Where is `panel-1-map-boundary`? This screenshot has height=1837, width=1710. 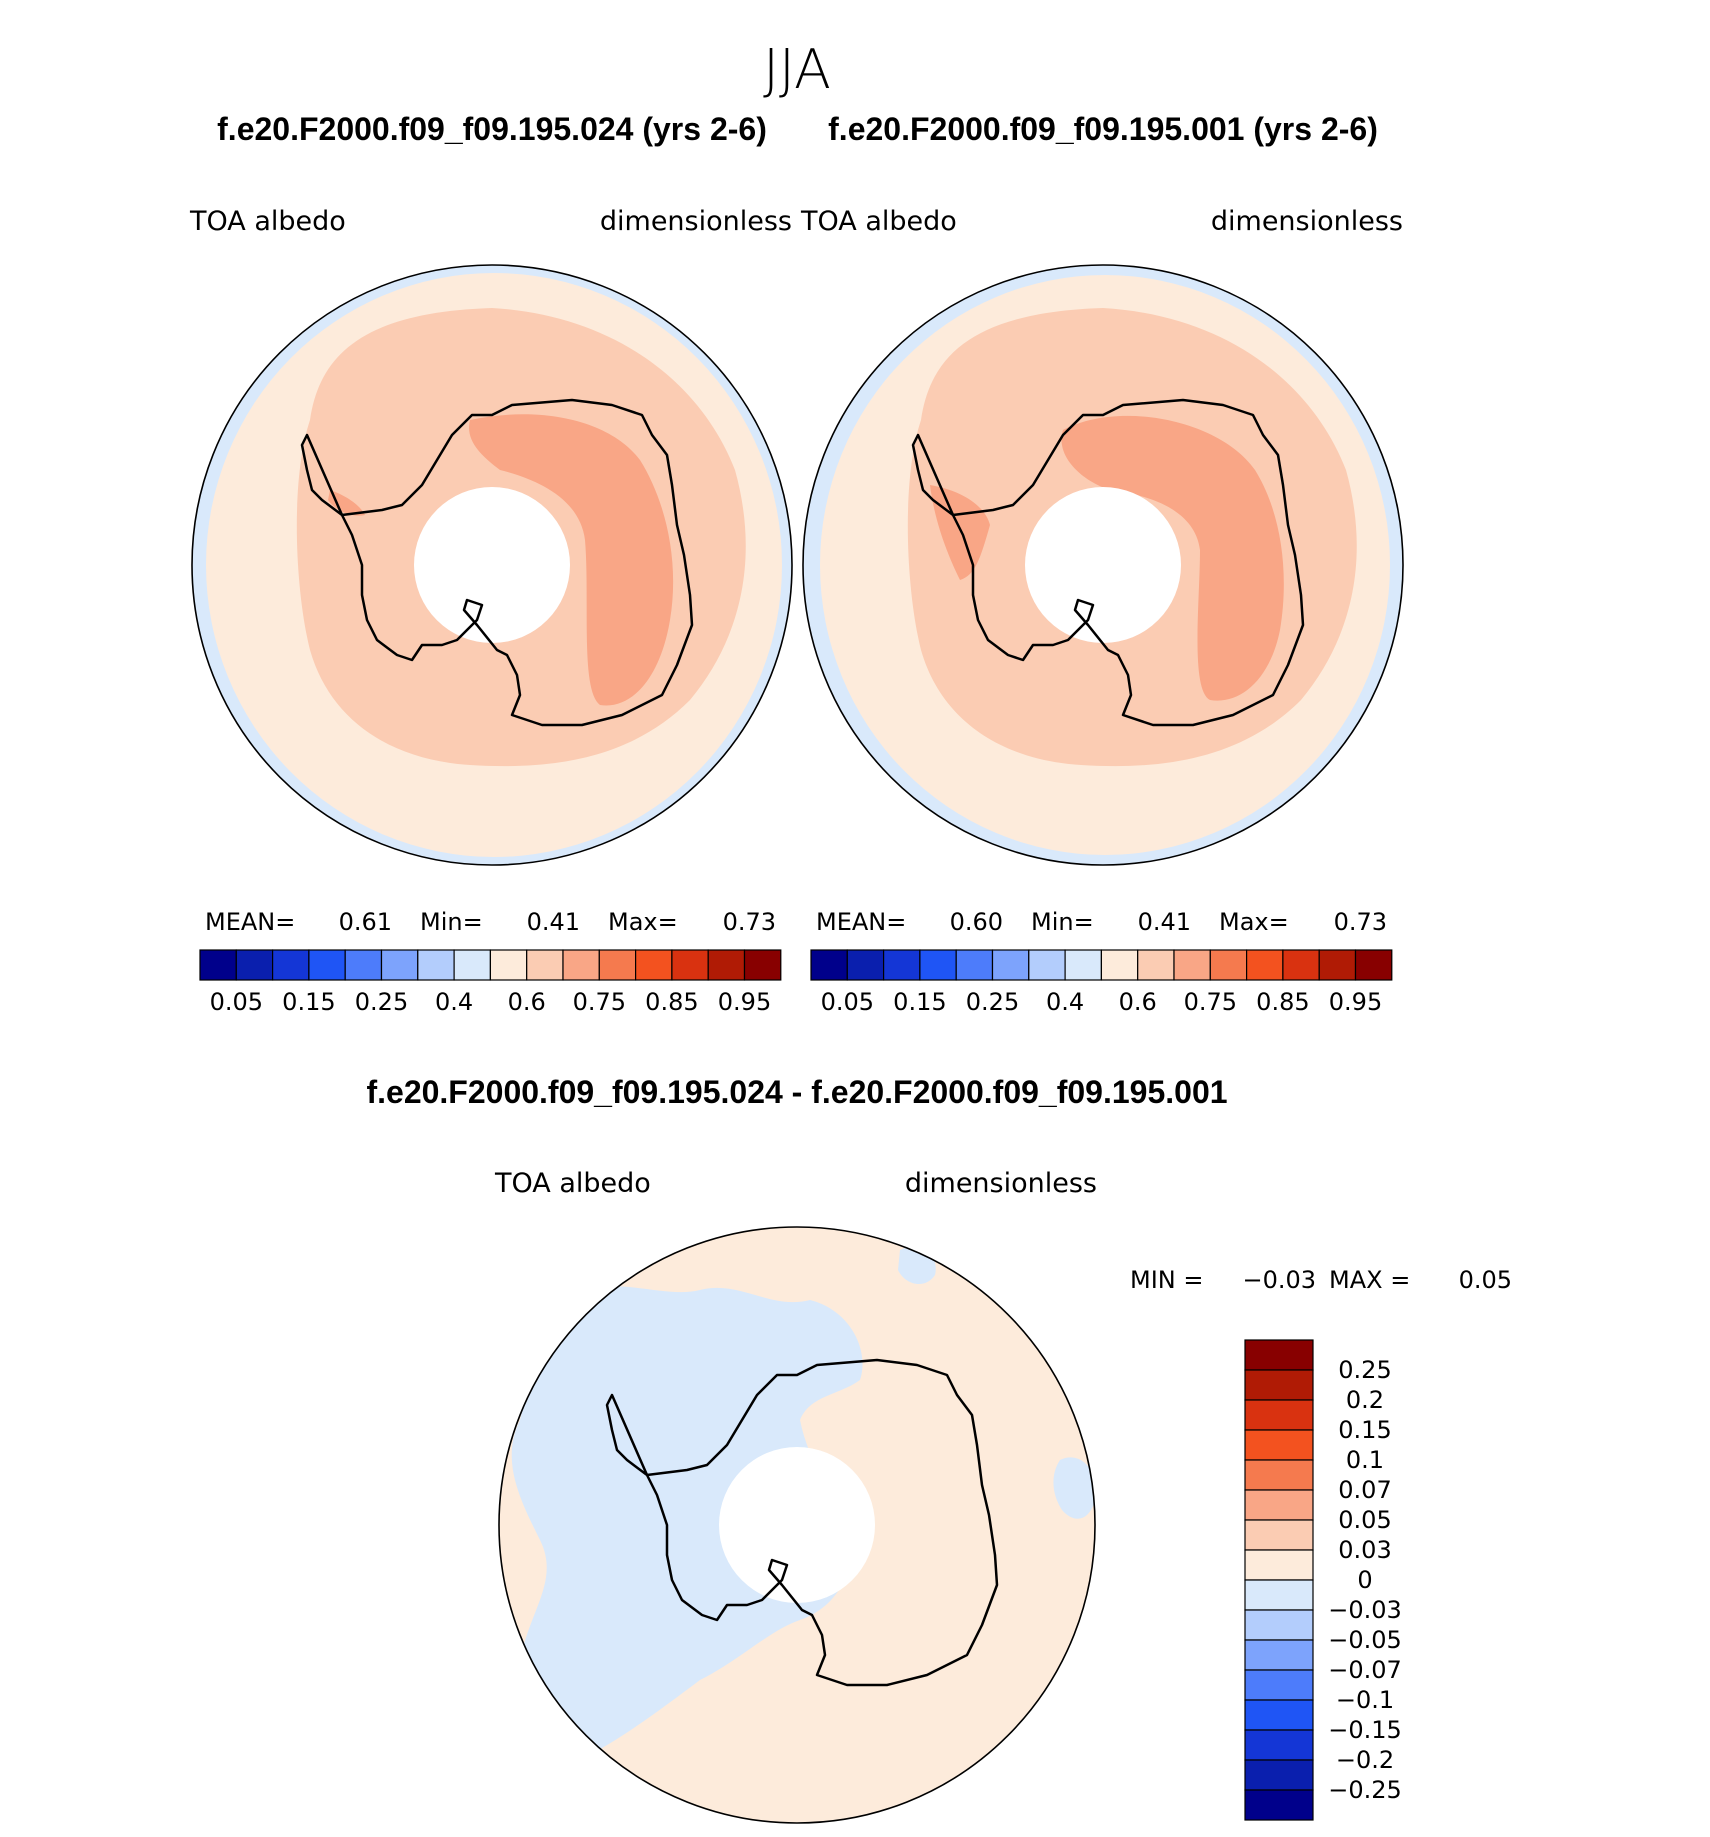 panel-1-map-boundary is located at coordinates (492, 565).